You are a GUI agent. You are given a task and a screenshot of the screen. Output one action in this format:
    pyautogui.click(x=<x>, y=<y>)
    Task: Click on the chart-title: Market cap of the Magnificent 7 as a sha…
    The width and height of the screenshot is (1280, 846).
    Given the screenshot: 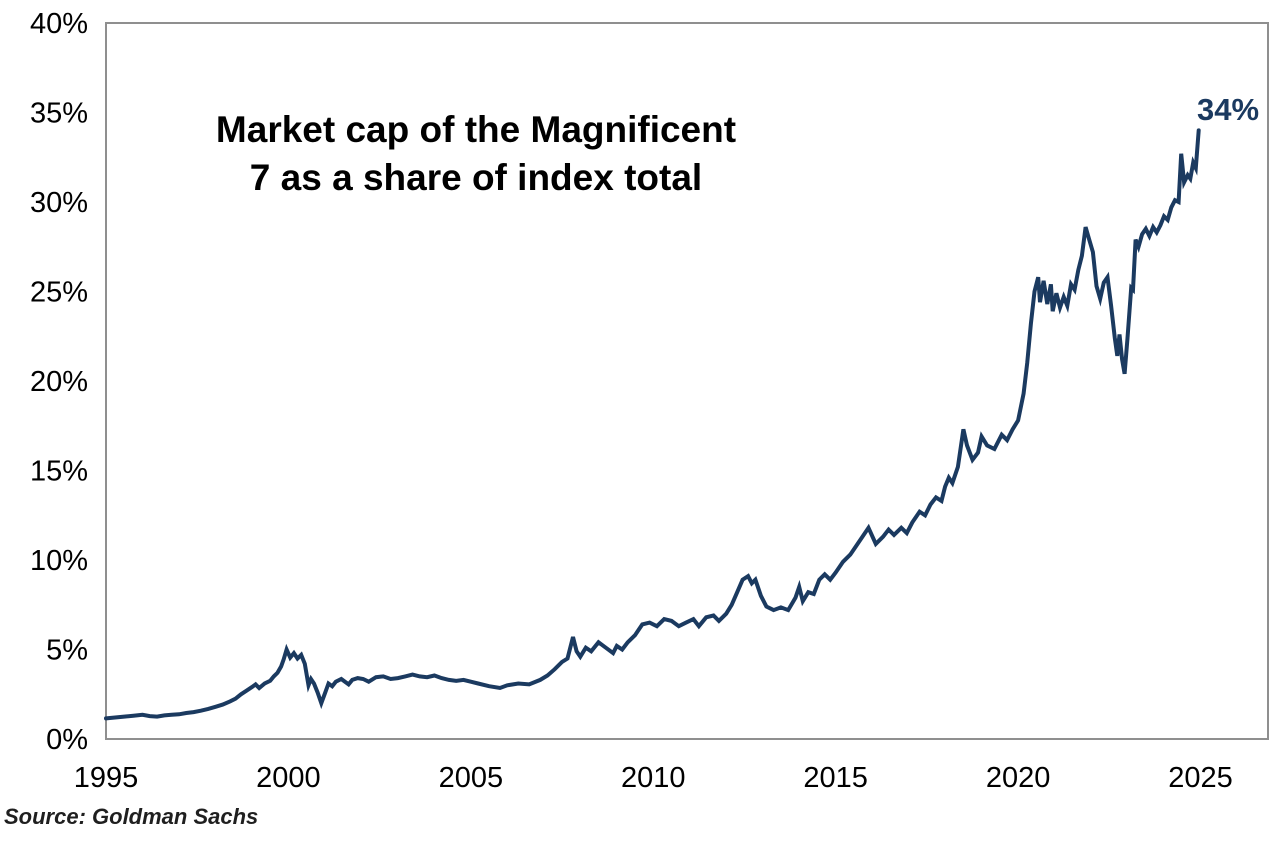 What is the action you would take?
    pyautogui.click(x=476, y=154)
    